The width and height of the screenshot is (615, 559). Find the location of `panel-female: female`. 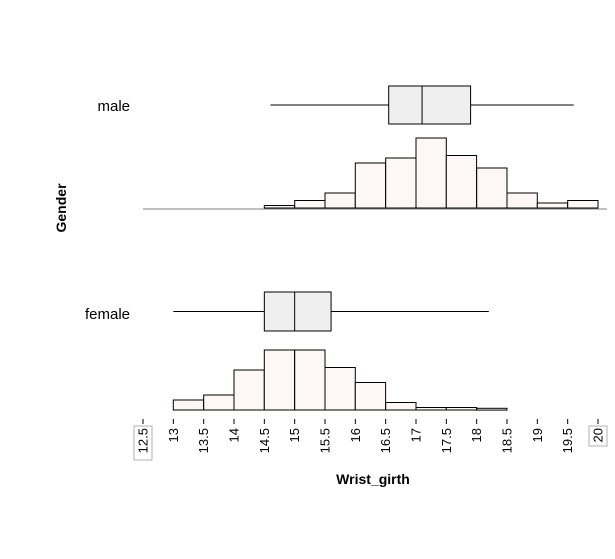

panel-female: female is located at coordinates (296, 351).